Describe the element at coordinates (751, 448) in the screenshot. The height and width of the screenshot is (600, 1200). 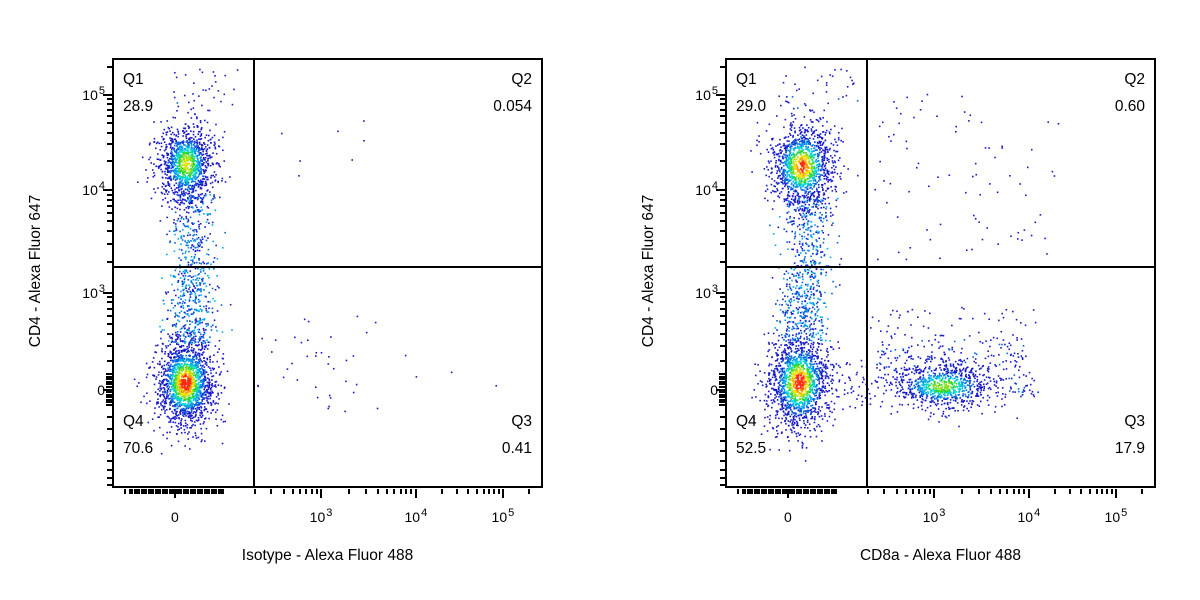
I see `quadrant-percent: 52.5` at that location.